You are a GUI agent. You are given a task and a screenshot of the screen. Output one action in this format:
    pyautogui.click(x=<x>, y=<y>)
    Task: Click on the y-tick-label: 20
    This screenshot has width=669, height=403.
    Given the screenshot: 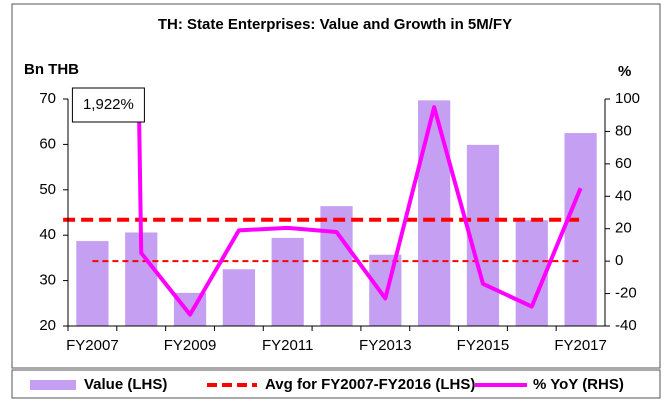 What is the action you would take?
    pyautogui.click(x=47, y=325)
    